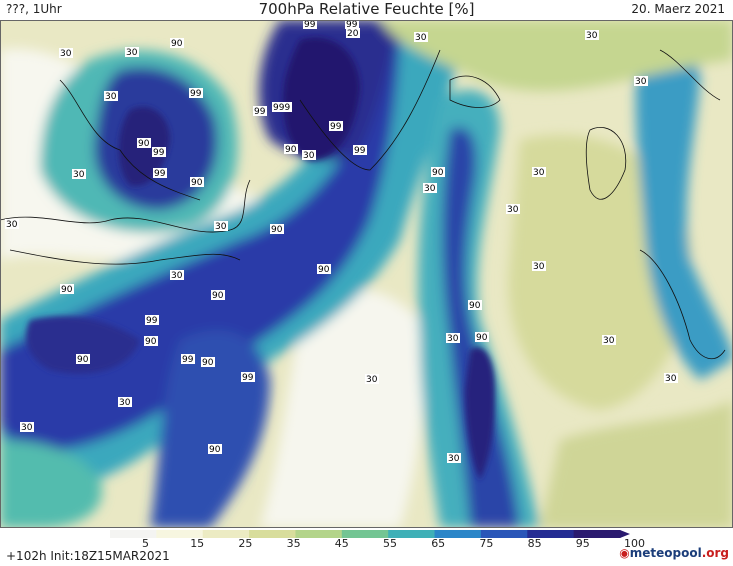  I want to click on legend-arrow, so click(625, 534).